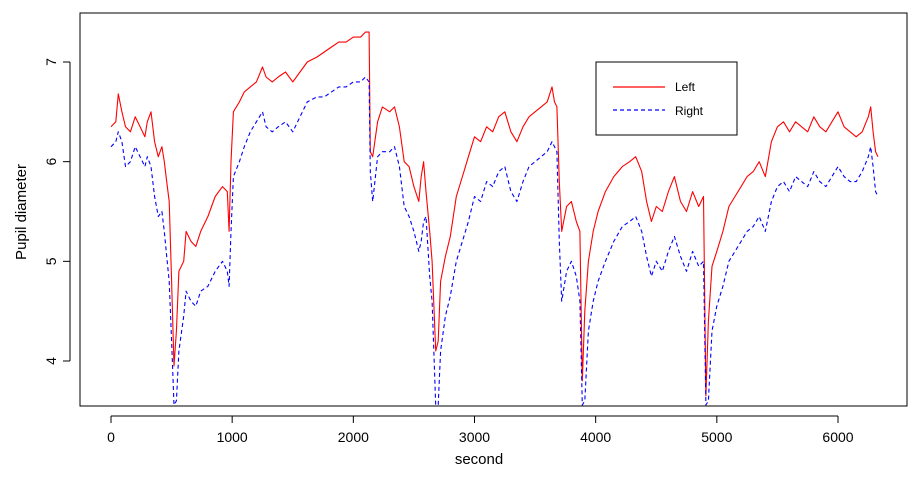  What do you see at coordinates (51, 361) in the screenshot?
I see `y-tick-label-4: 4` at bounding box center [51, 361].